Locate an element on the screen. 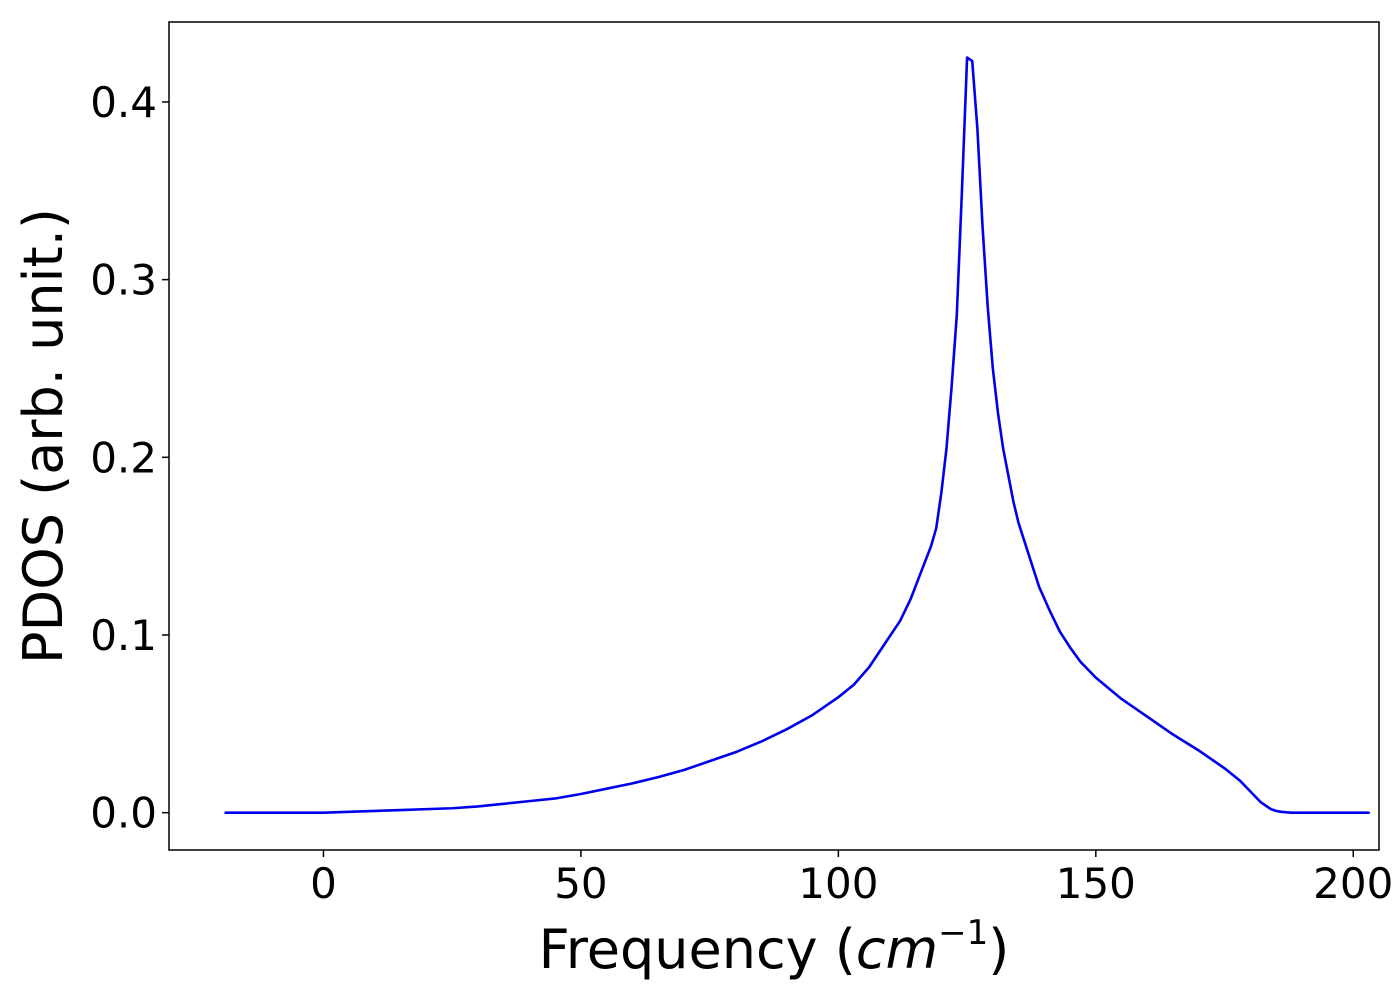  x-tick-label: 50 is located at coordinates (580, 883).